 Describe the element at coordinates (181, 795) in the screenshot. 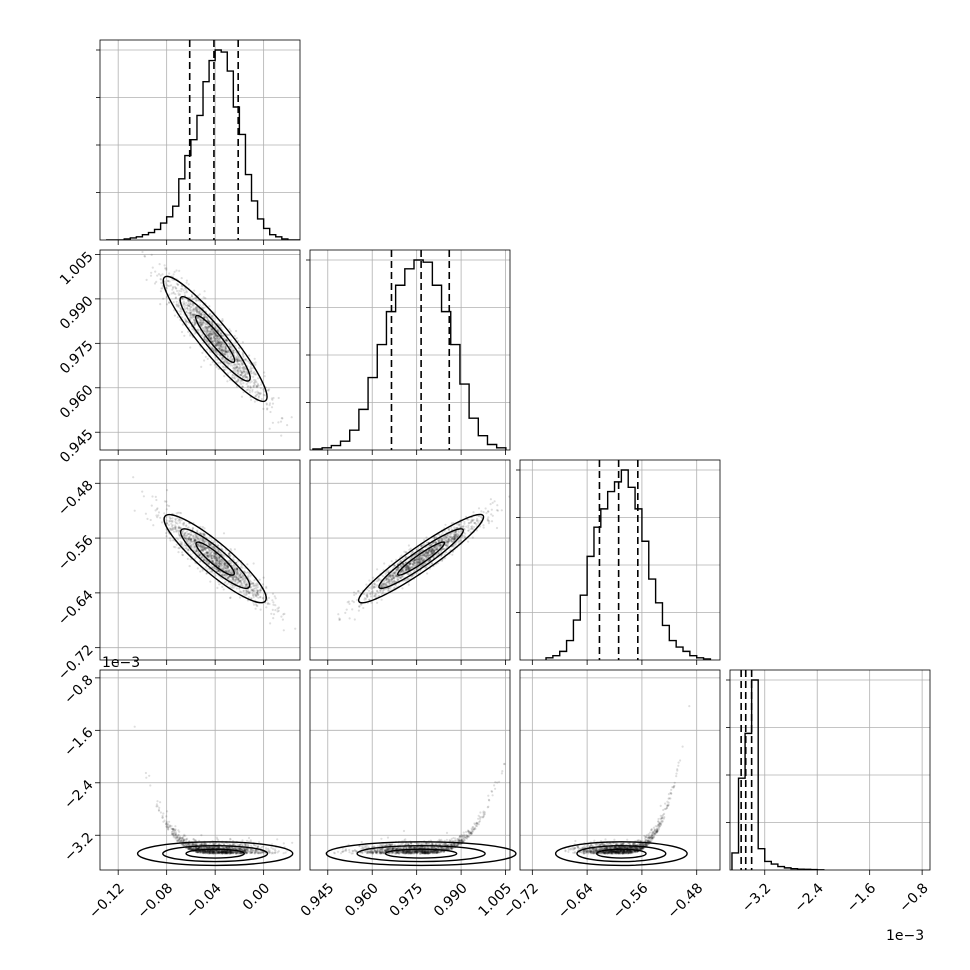

I see `panel-3-0: −0.12 −0.08 −0.04 0.00−3.2−2.4−1.6−0.8` at that location.